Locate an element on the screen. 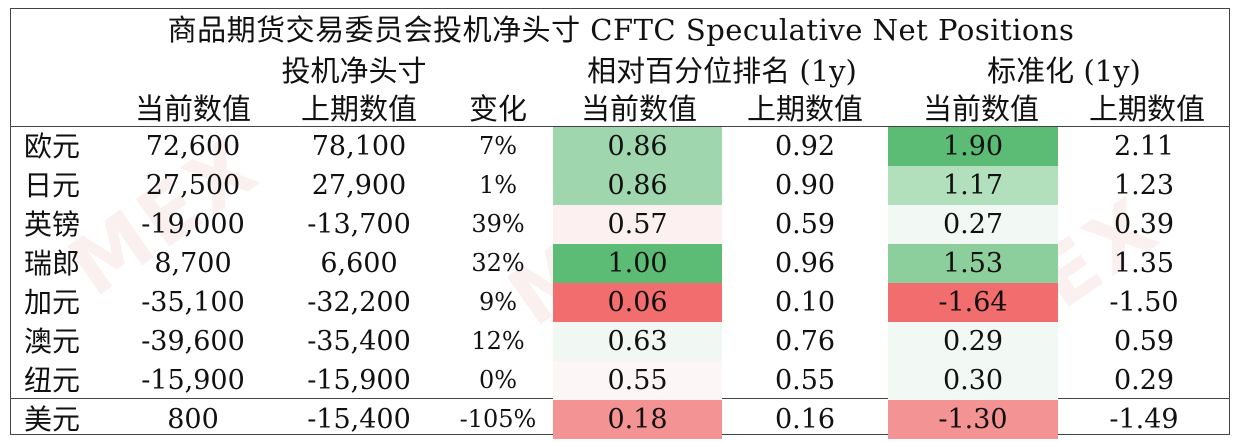 This screenshot has width=1242, height=442. cell-net-prev: -32,200 is located at coordinates (359, 302).